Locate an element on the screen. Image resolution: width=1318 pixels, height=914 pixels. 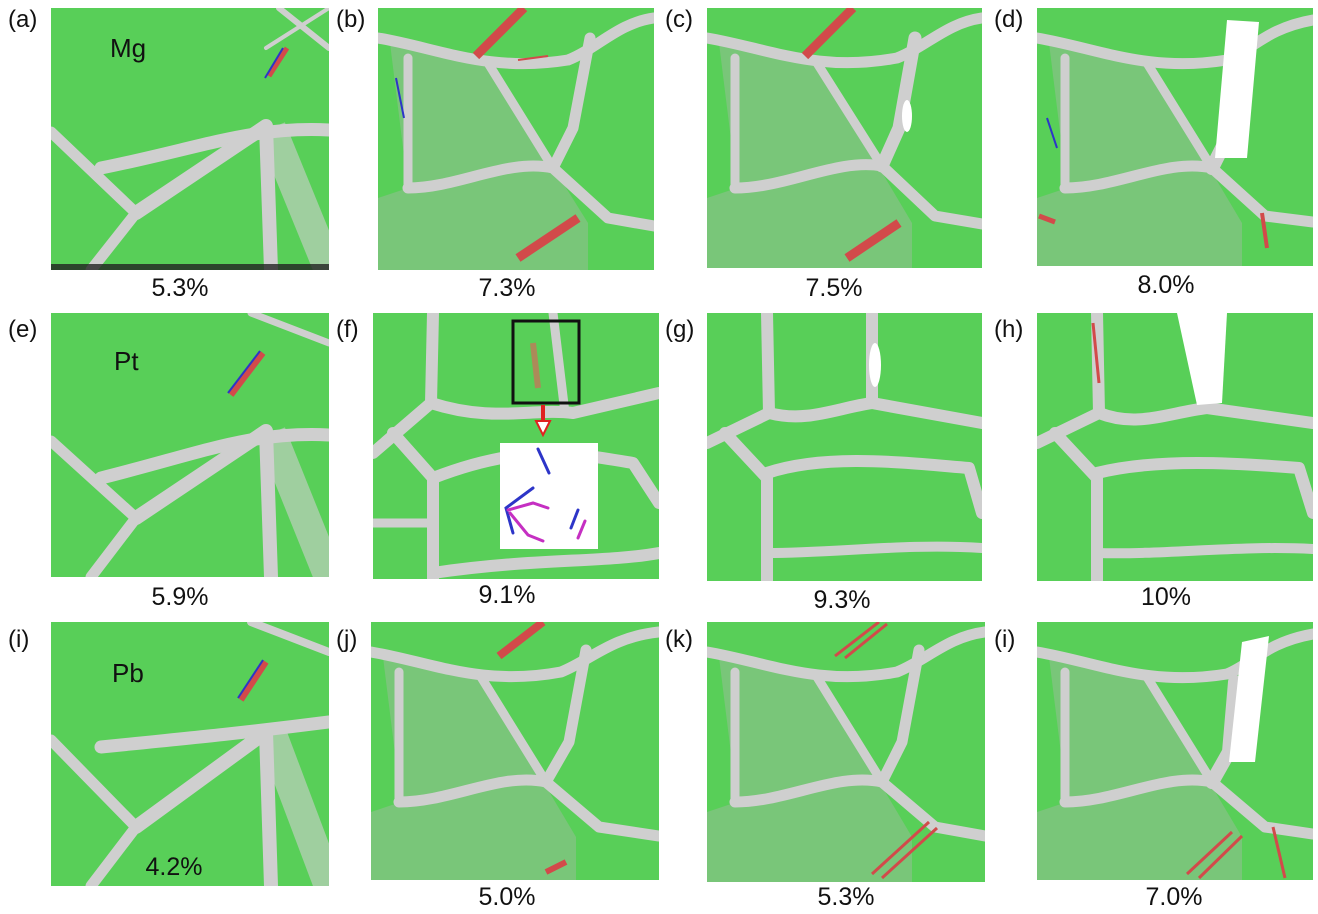
inset is located at coordinates (549, 496).